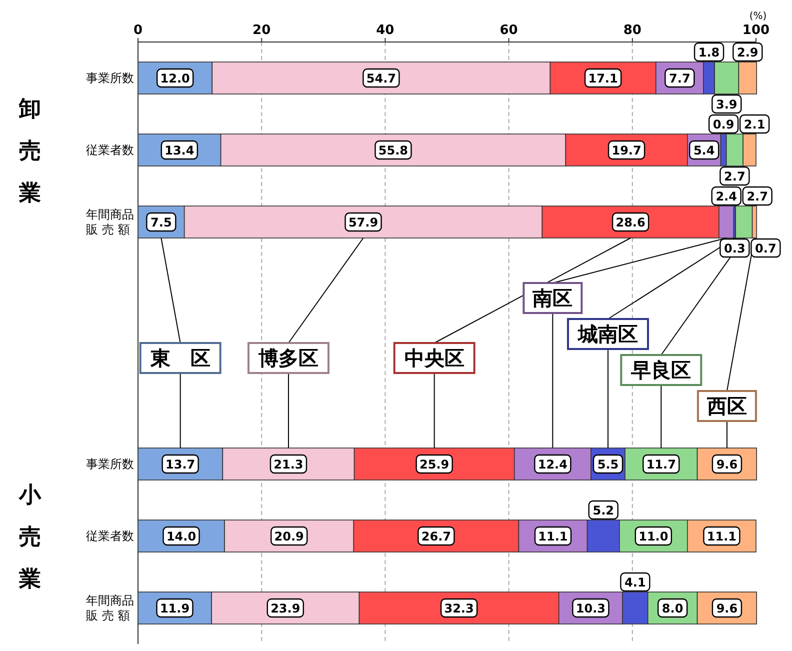  I want to click on data-label: 12.0, so click(175, 79).